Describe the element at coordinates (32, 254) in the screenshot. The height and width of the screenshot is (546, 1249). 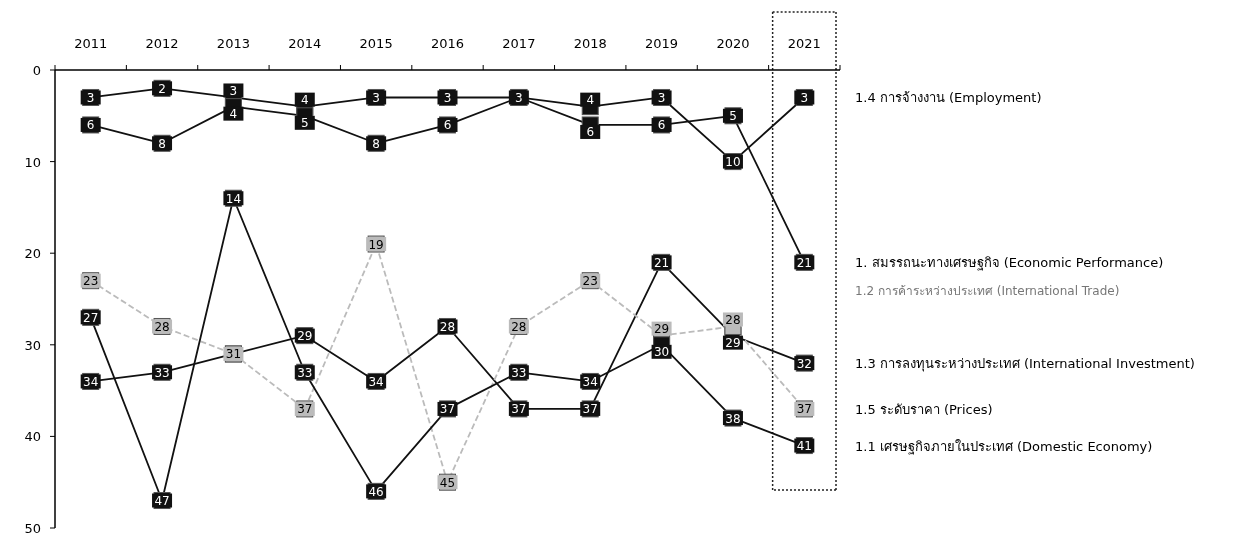
I see `y-tick-label: 20` at that location.